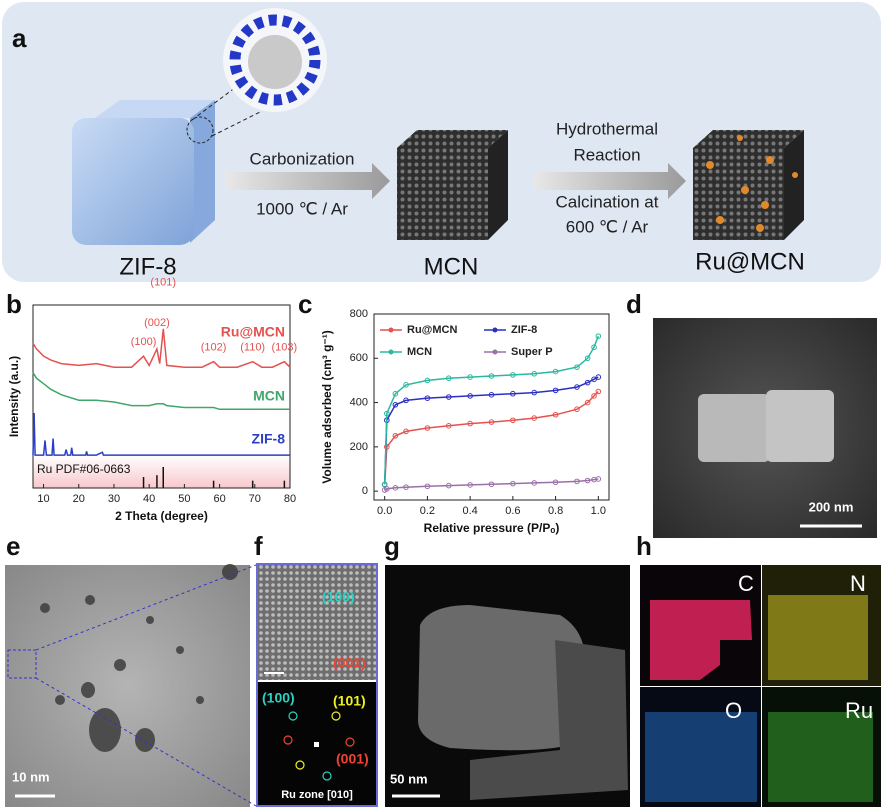 The height and width of the screenshot is (810, 883). What do you see at coordinates (317, 795) in the screenshot?
I see `zone-label: Ru zone [010]` at bounding box center [317, 795].